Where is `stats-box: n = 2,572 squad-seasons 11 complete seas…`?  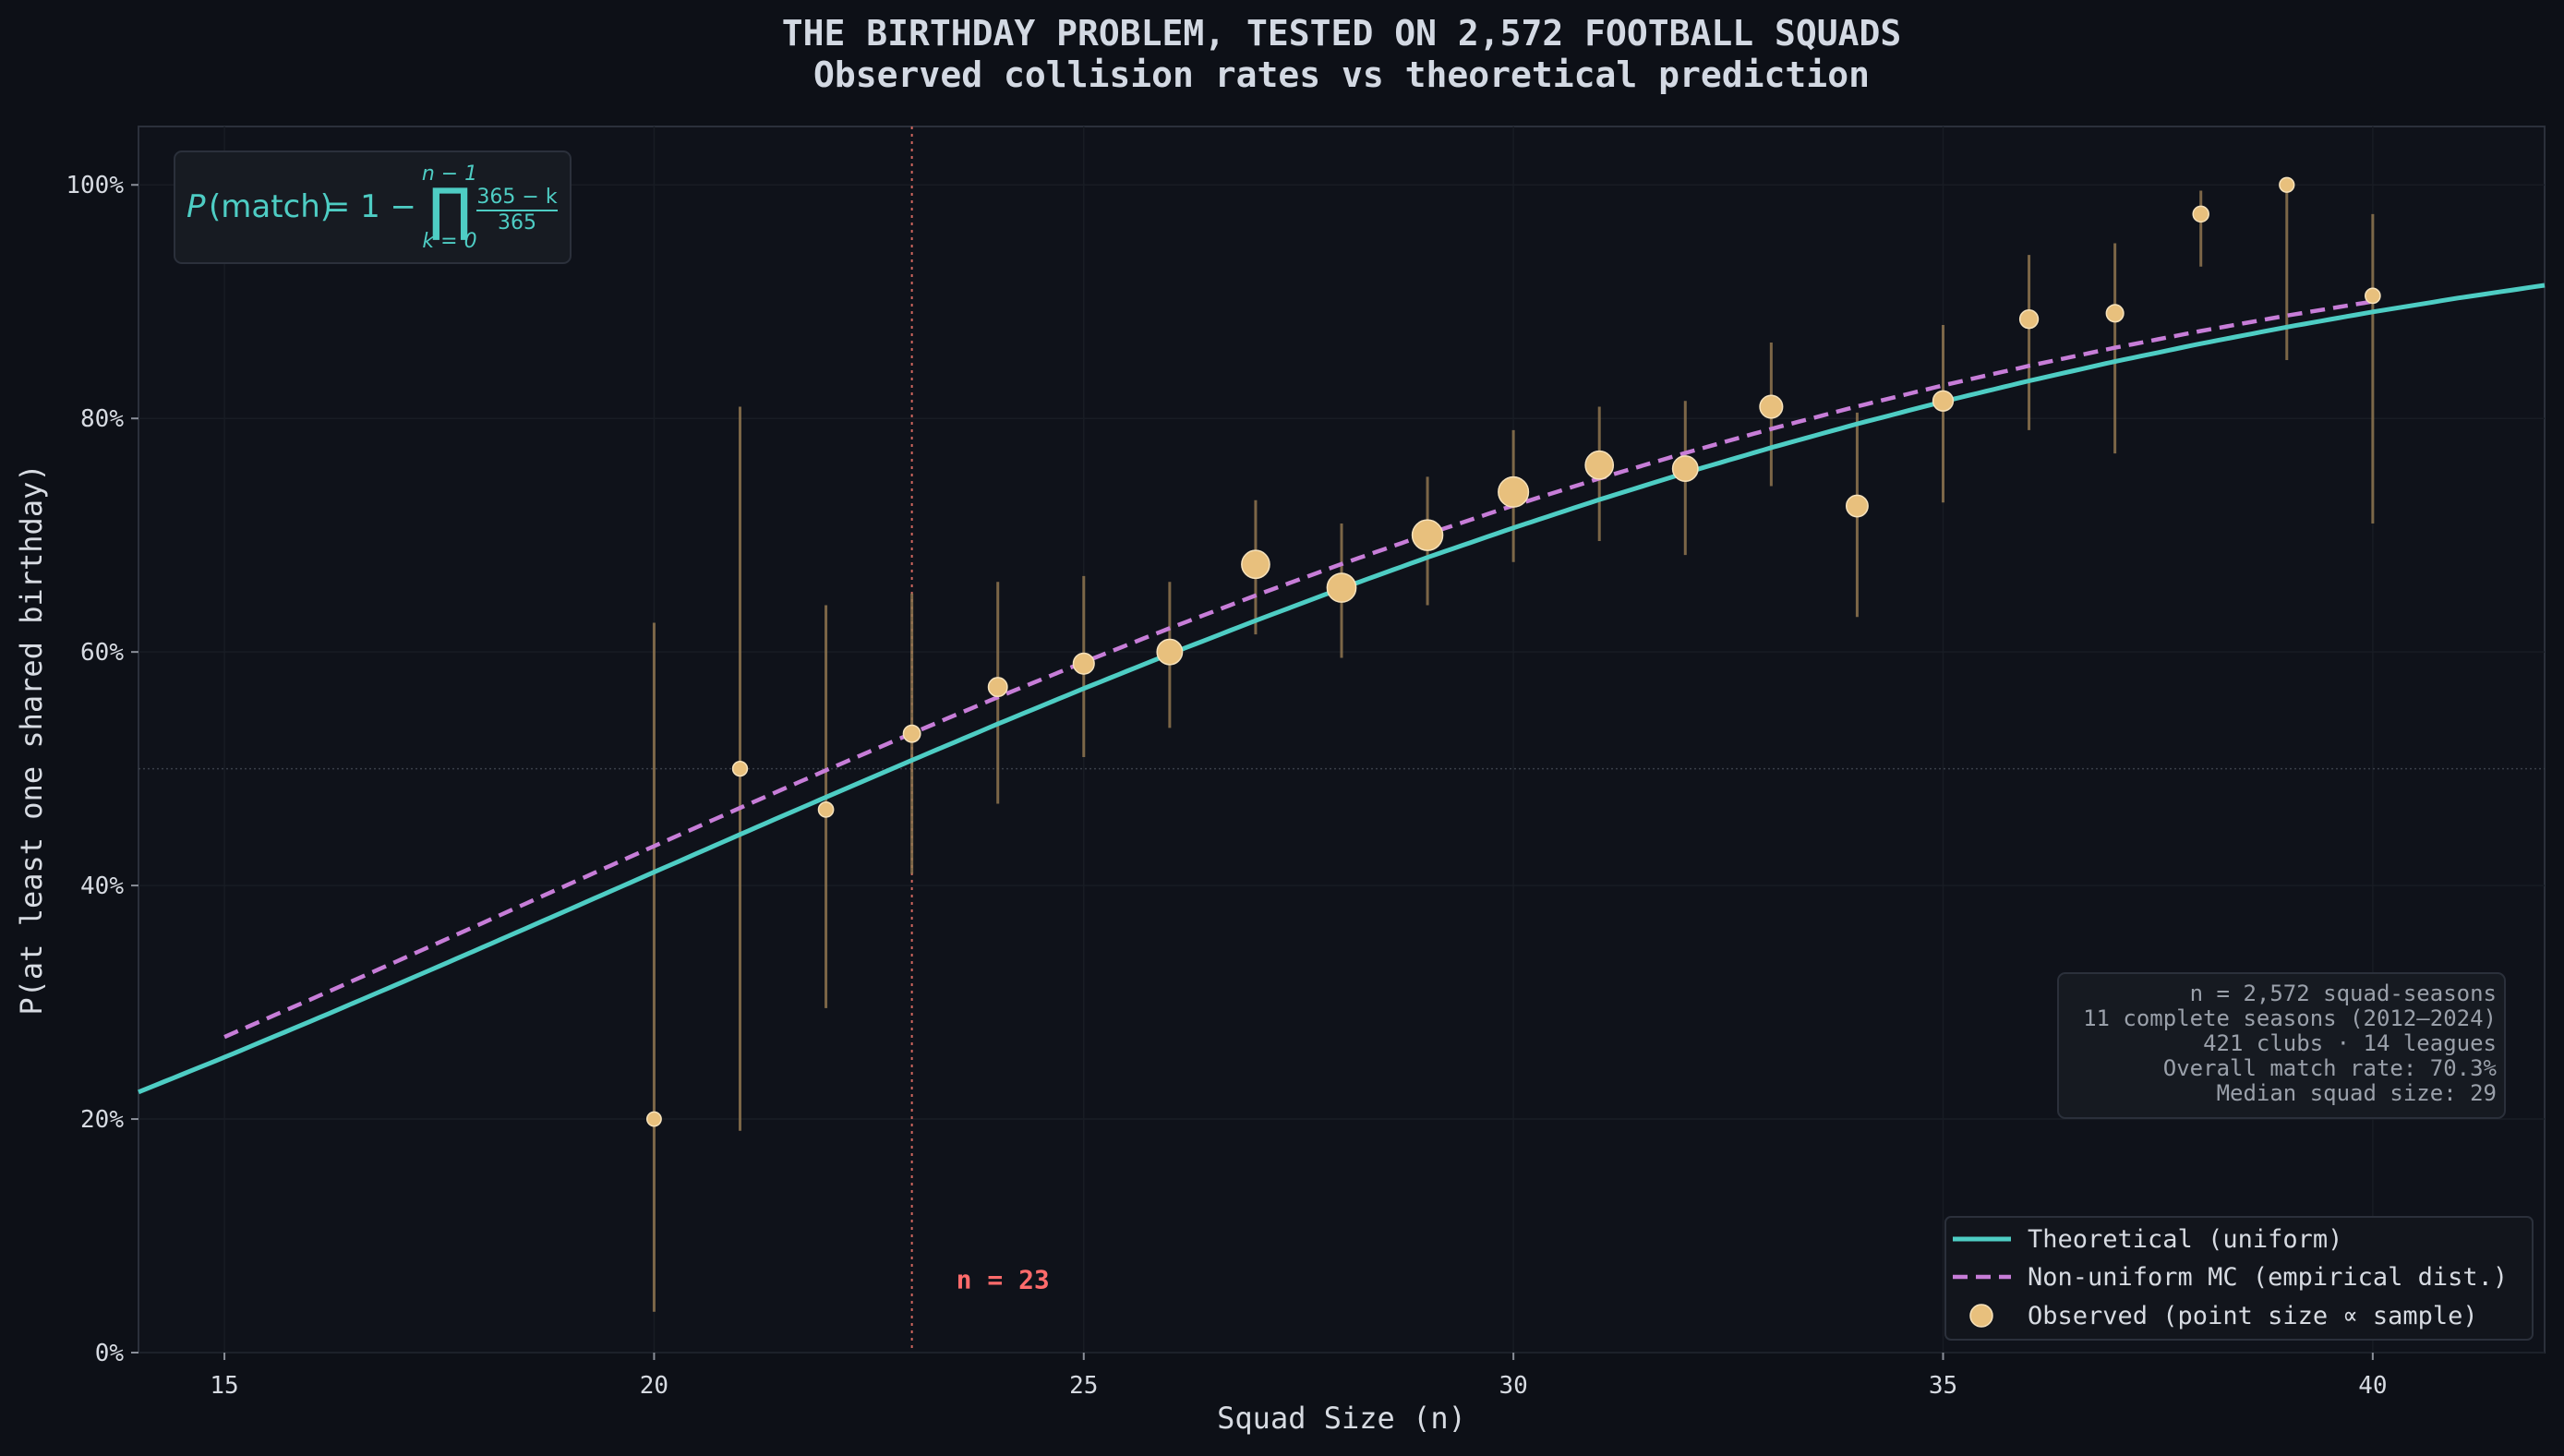
stats-box: n = 2,572 squad-seasons 11 complete seas… is located at coordinates (2281, 1045).